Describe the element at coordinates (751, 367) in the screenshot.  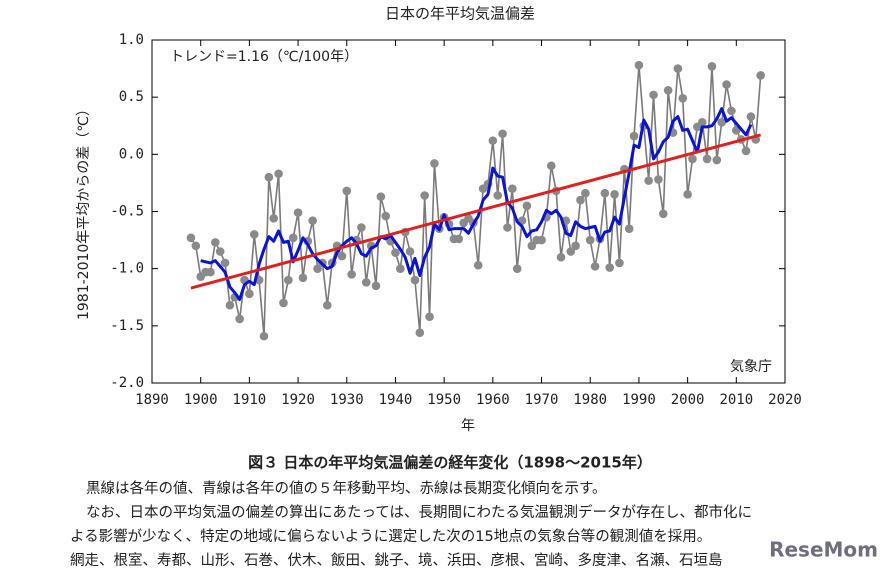
I see `source: 気象庁` at that location.